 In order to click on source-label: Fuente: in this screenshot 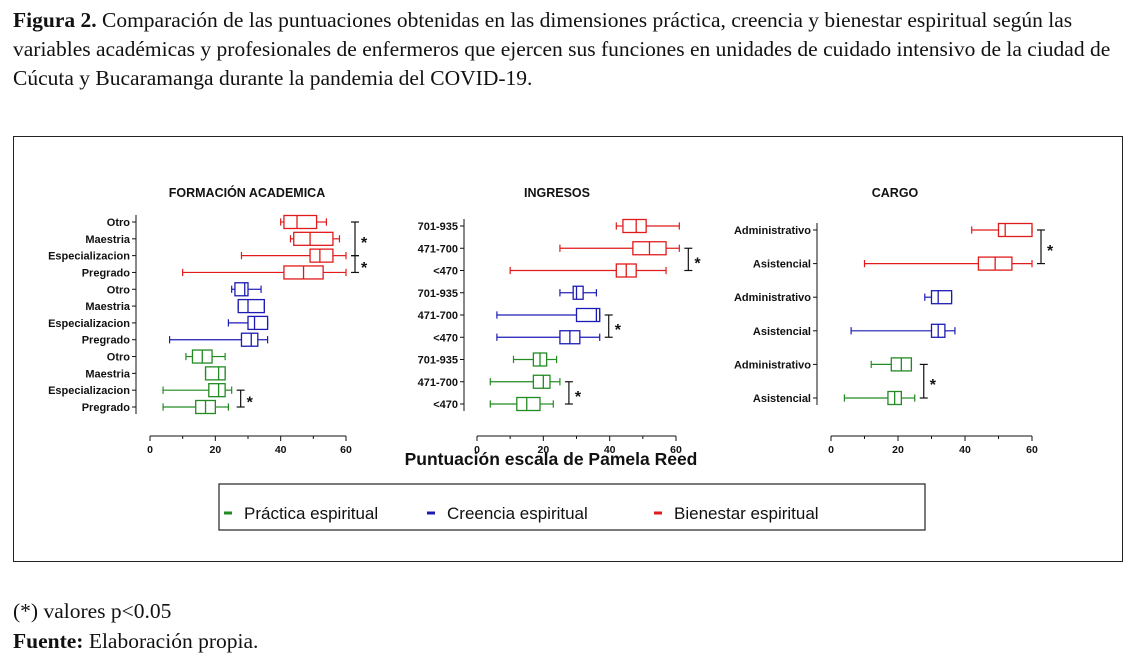, I will do `click(48, 641)`.